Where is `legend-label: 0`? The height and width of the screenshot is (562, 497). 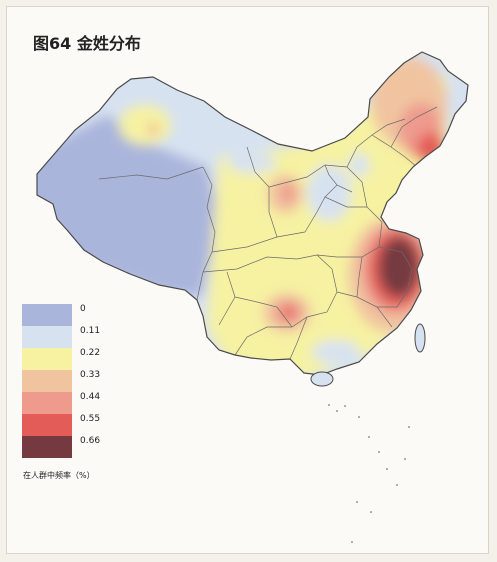 legend-label: 0 is located at coordinates (83, 309).